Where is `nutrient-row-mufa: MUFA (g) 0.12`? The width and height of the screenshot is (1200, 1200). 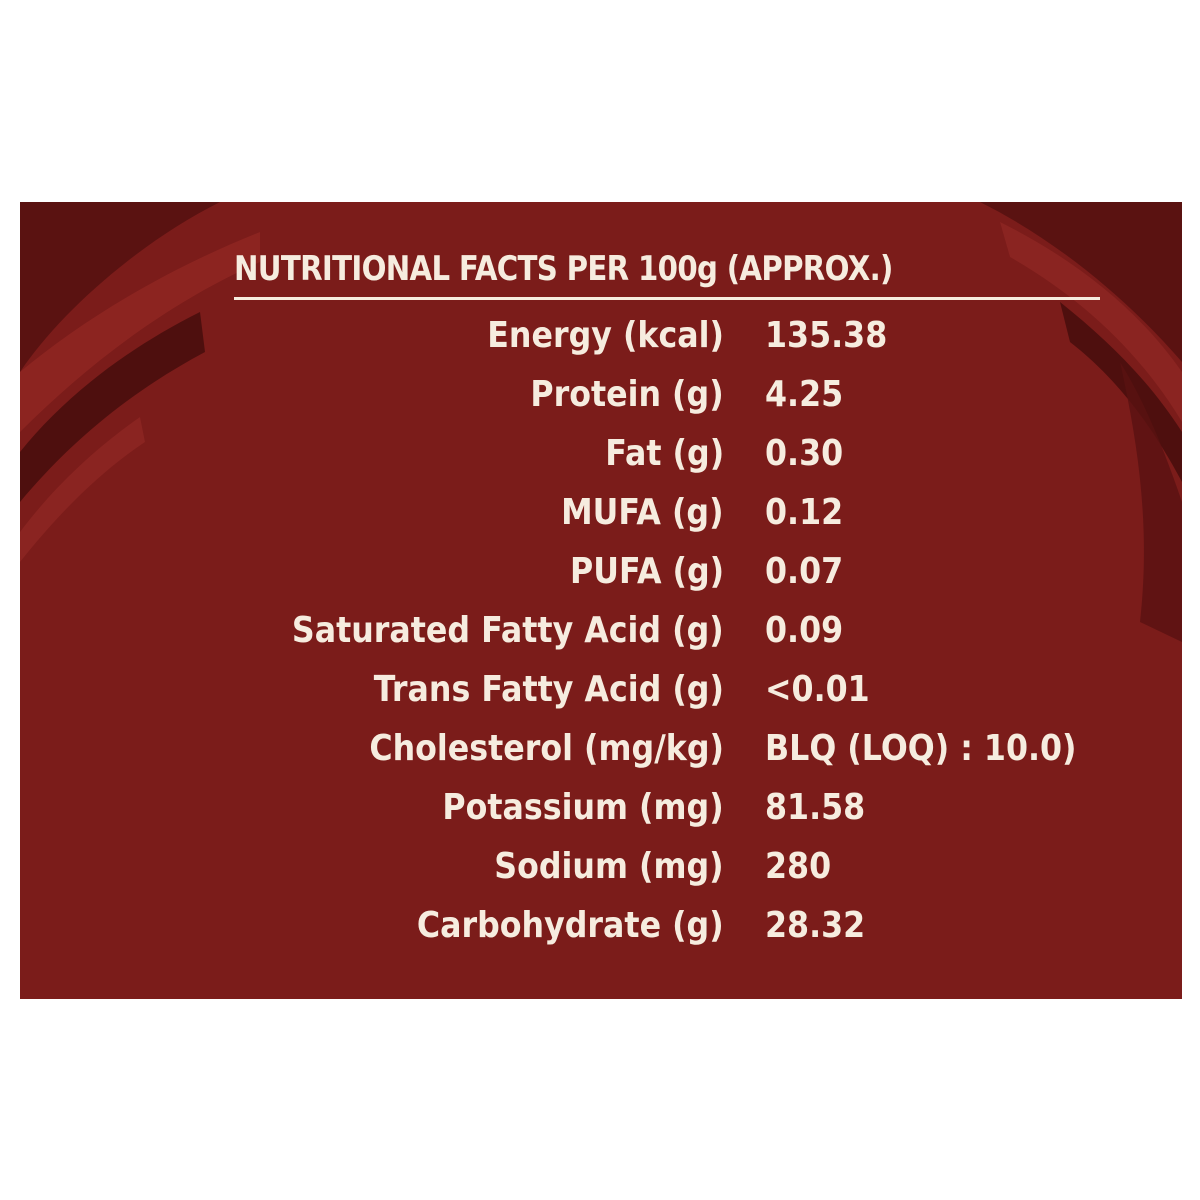
nutrient-row-mufa: MUFA (g) 0.12 is located at coordinates (601, 513).